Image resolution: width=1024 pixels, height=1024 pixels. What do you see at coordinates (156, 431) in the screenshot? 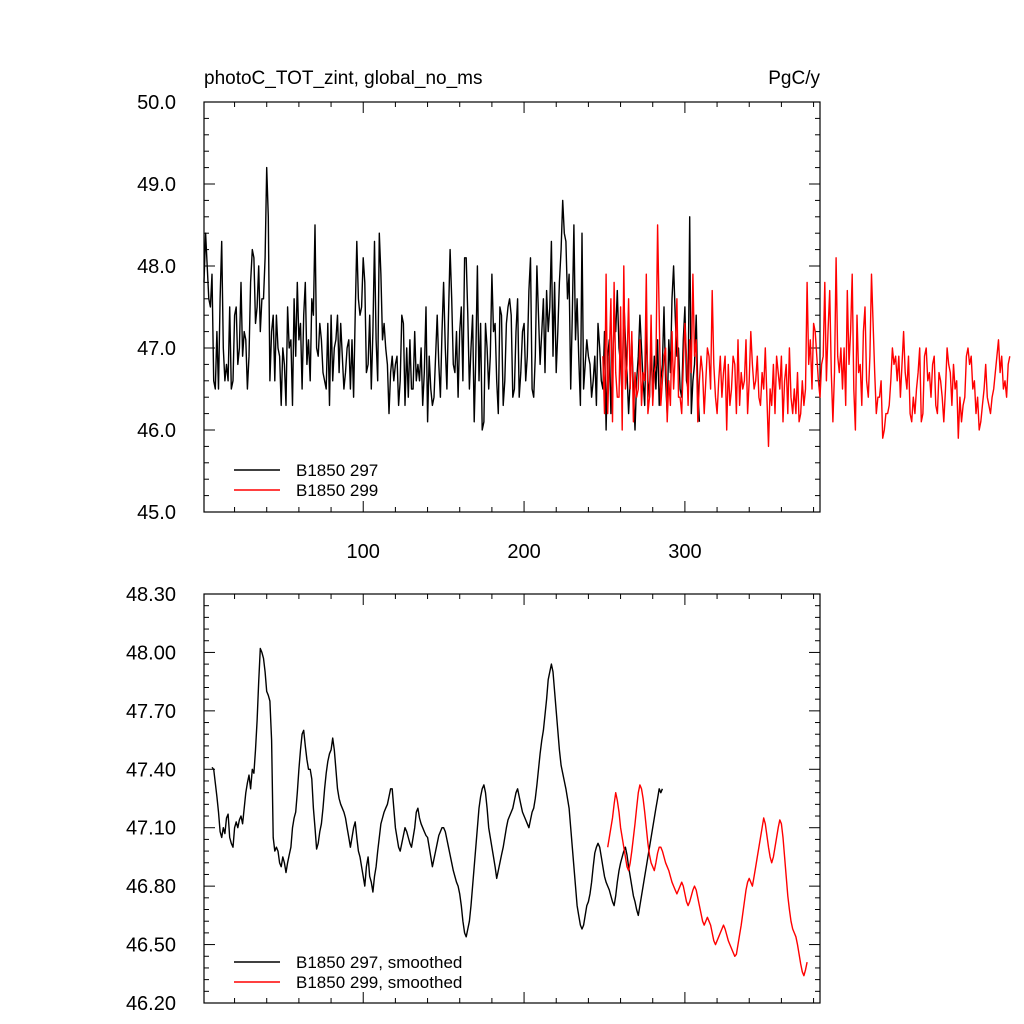
I see `y-tick-label: 46.0` at bounding box center [156, 431].